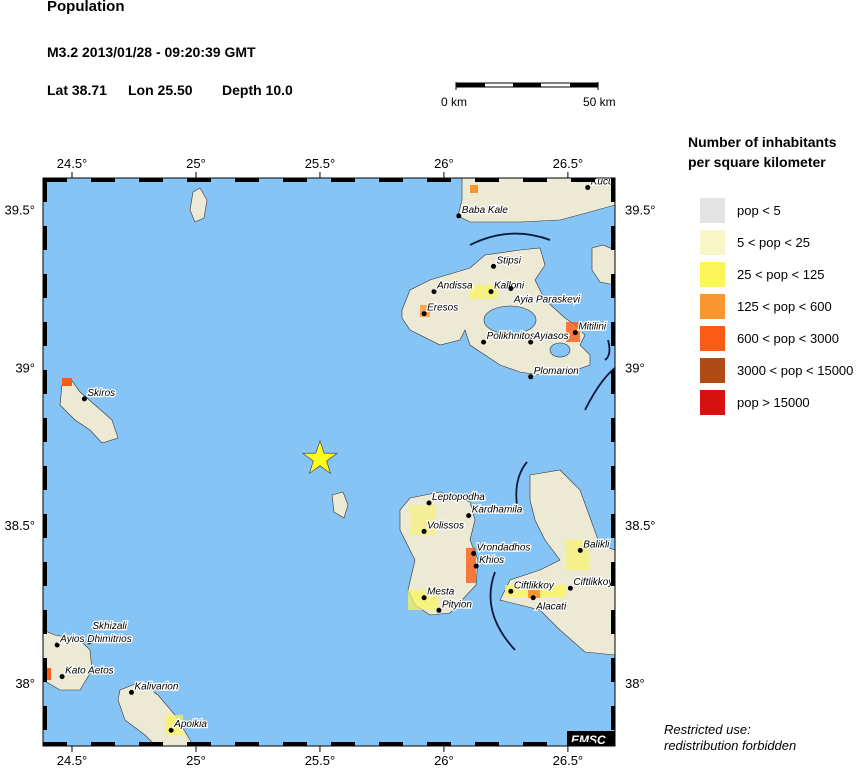 The width and height of the screenshot is (860, 768). Describe the element at coordinates (19, 210) in the screenshot. I see `lat-tick-label-left: 39.5°` at that location.